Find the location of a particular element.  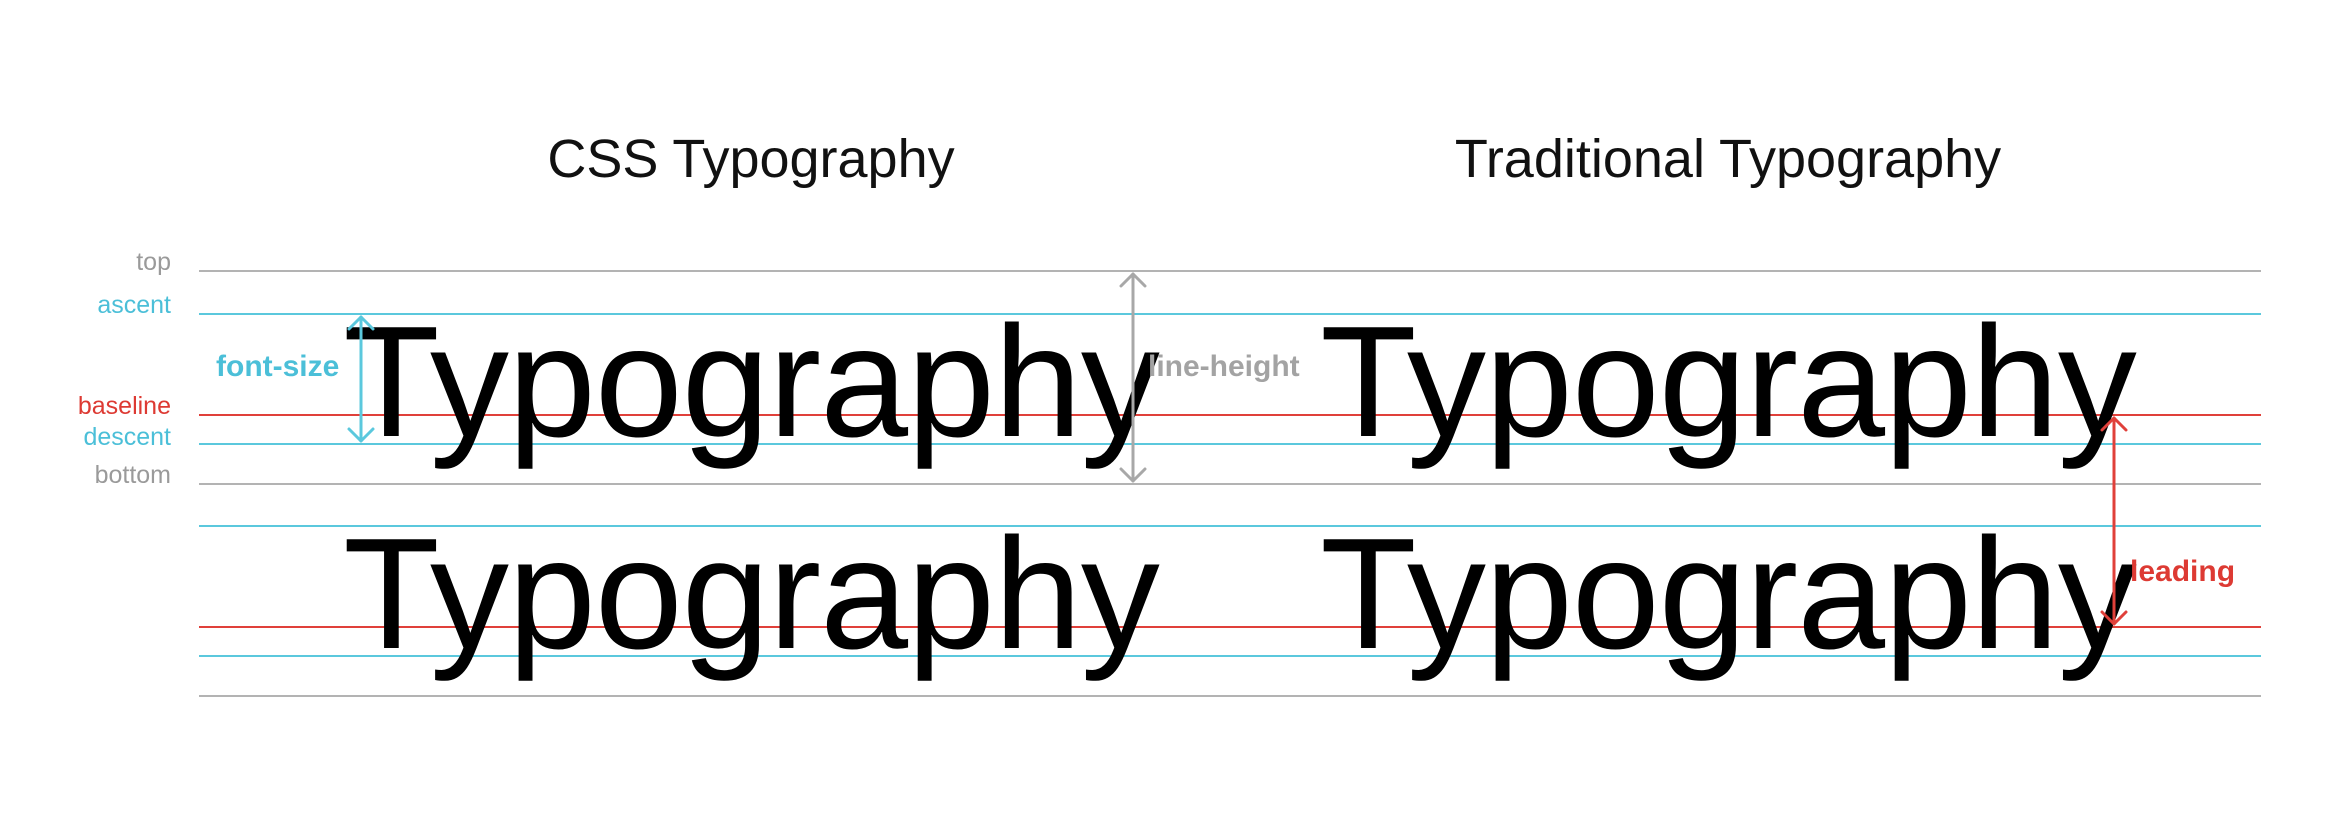

line-height-label: line-height is located at coordinates (1224, 366).